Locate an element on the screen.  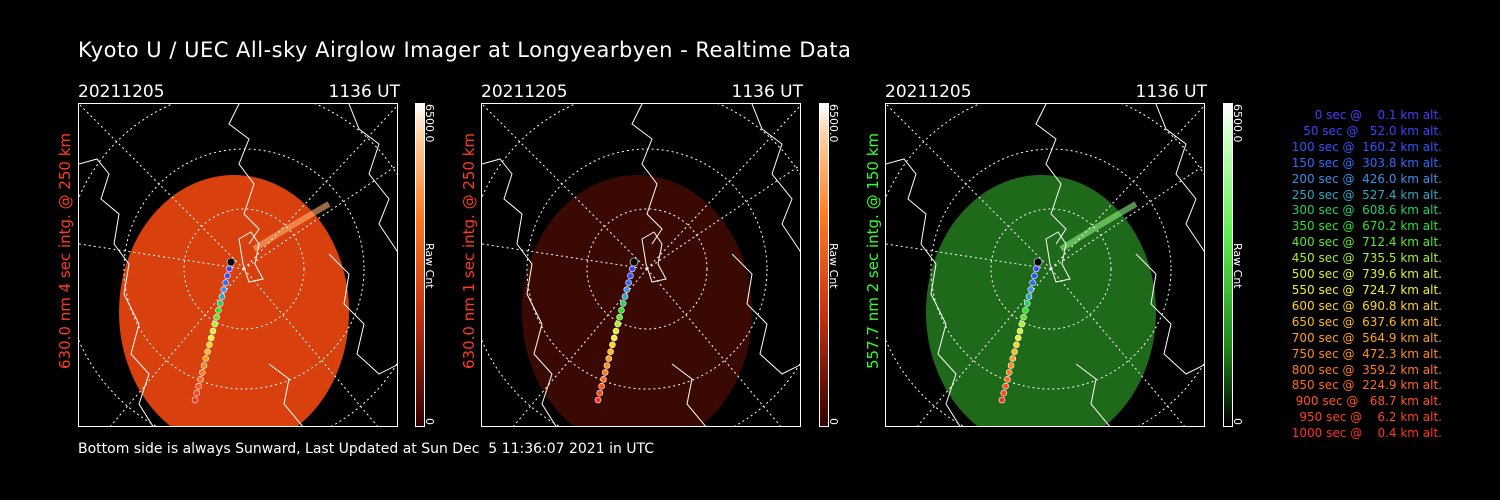
panel-2-colorbar-max: 6500.0 is located at coordinates (833, 123).